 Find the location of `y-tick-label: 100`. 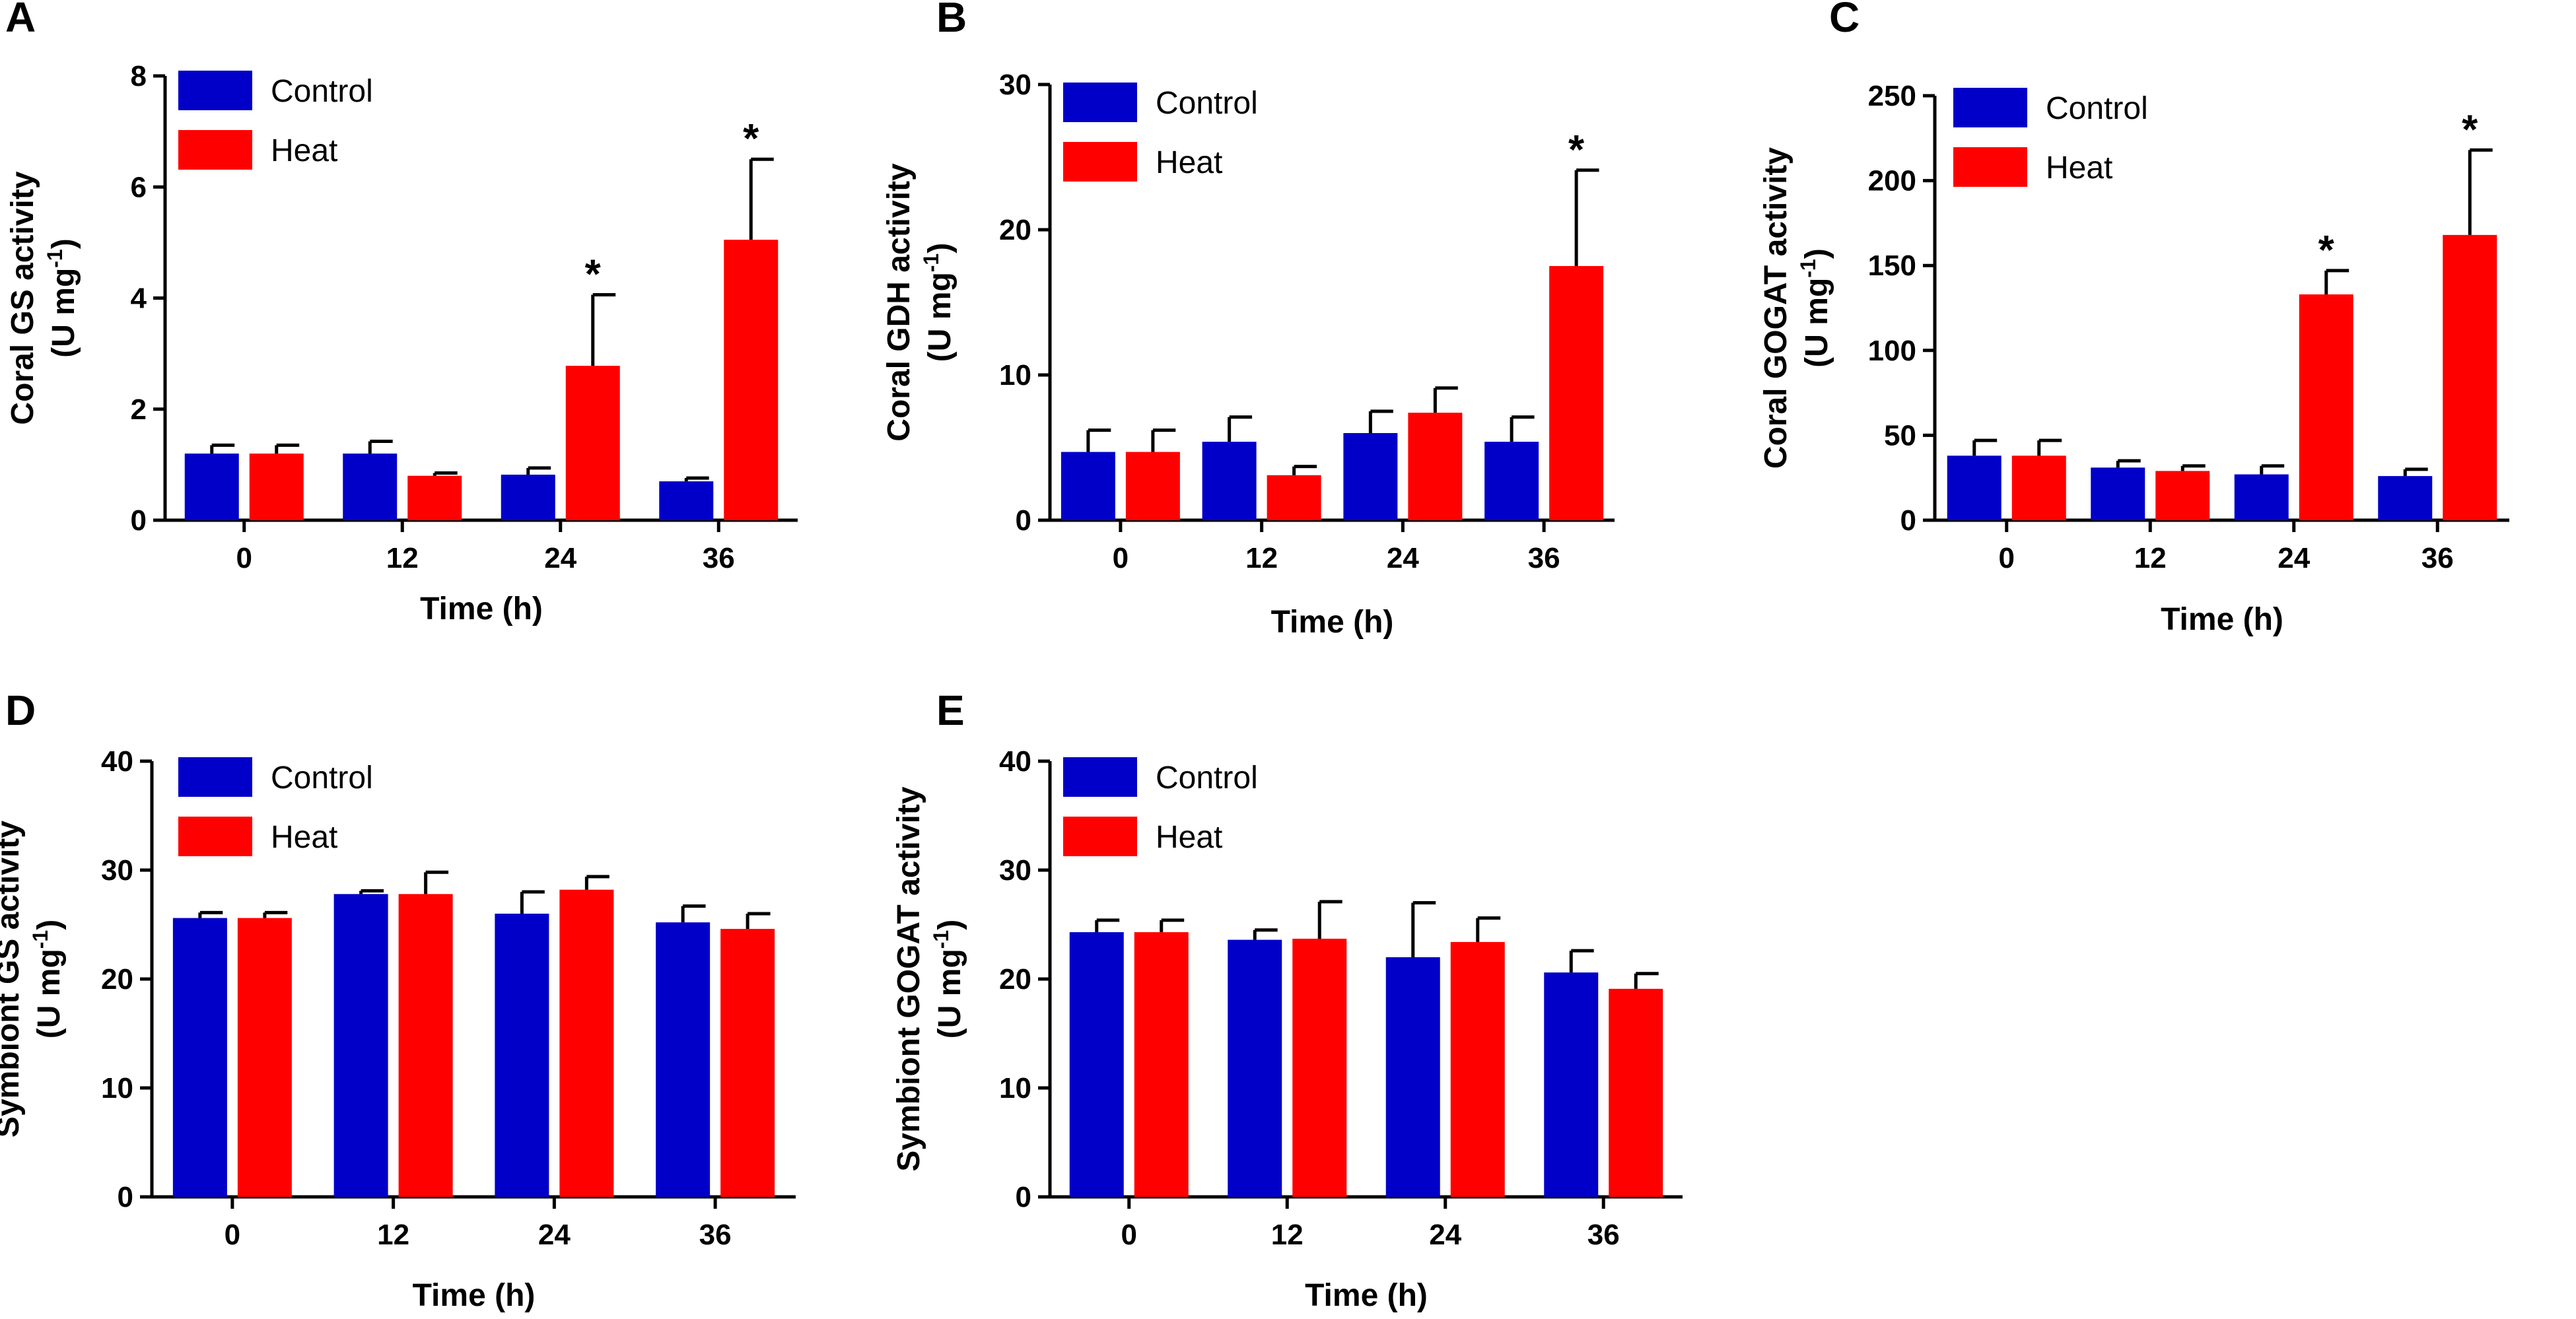

y-tick-label: 100 is located at coordinates (1892, 351).